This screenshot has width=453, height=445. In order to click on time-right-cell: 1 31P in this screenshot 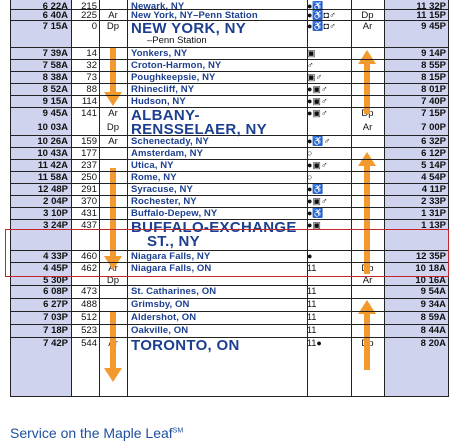, I will do `click(433, 213)`.